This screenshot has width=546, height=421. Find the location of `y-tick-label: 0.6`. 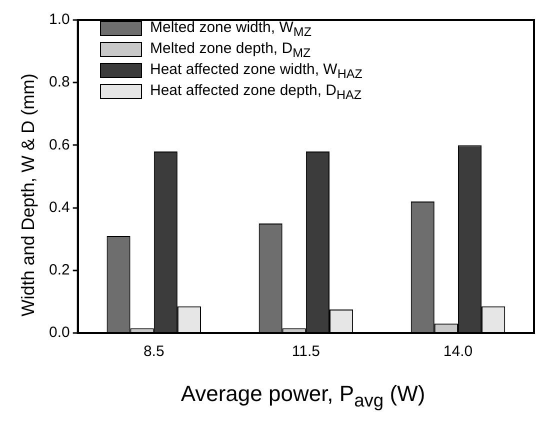

y-tick-label: 0.6 is located at coordinates (59, 145).